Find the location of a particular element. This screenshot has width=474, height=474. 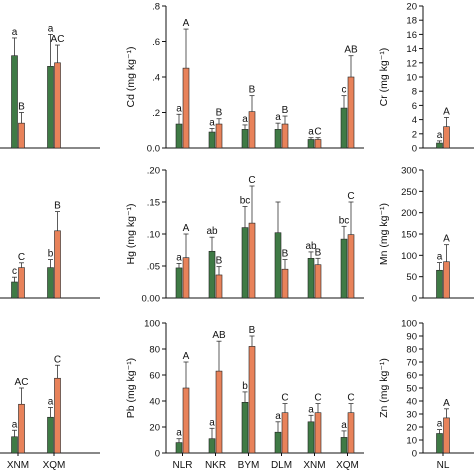

significance-letter: bc is located at coordinates (245, 200).